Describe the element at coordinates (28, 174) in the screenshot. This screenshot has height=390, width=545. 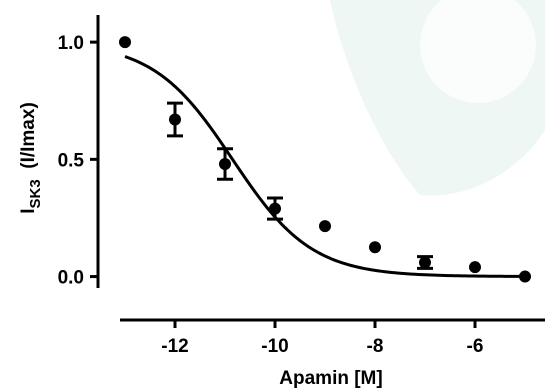
I see `y-axis-title-spacer` at that location.